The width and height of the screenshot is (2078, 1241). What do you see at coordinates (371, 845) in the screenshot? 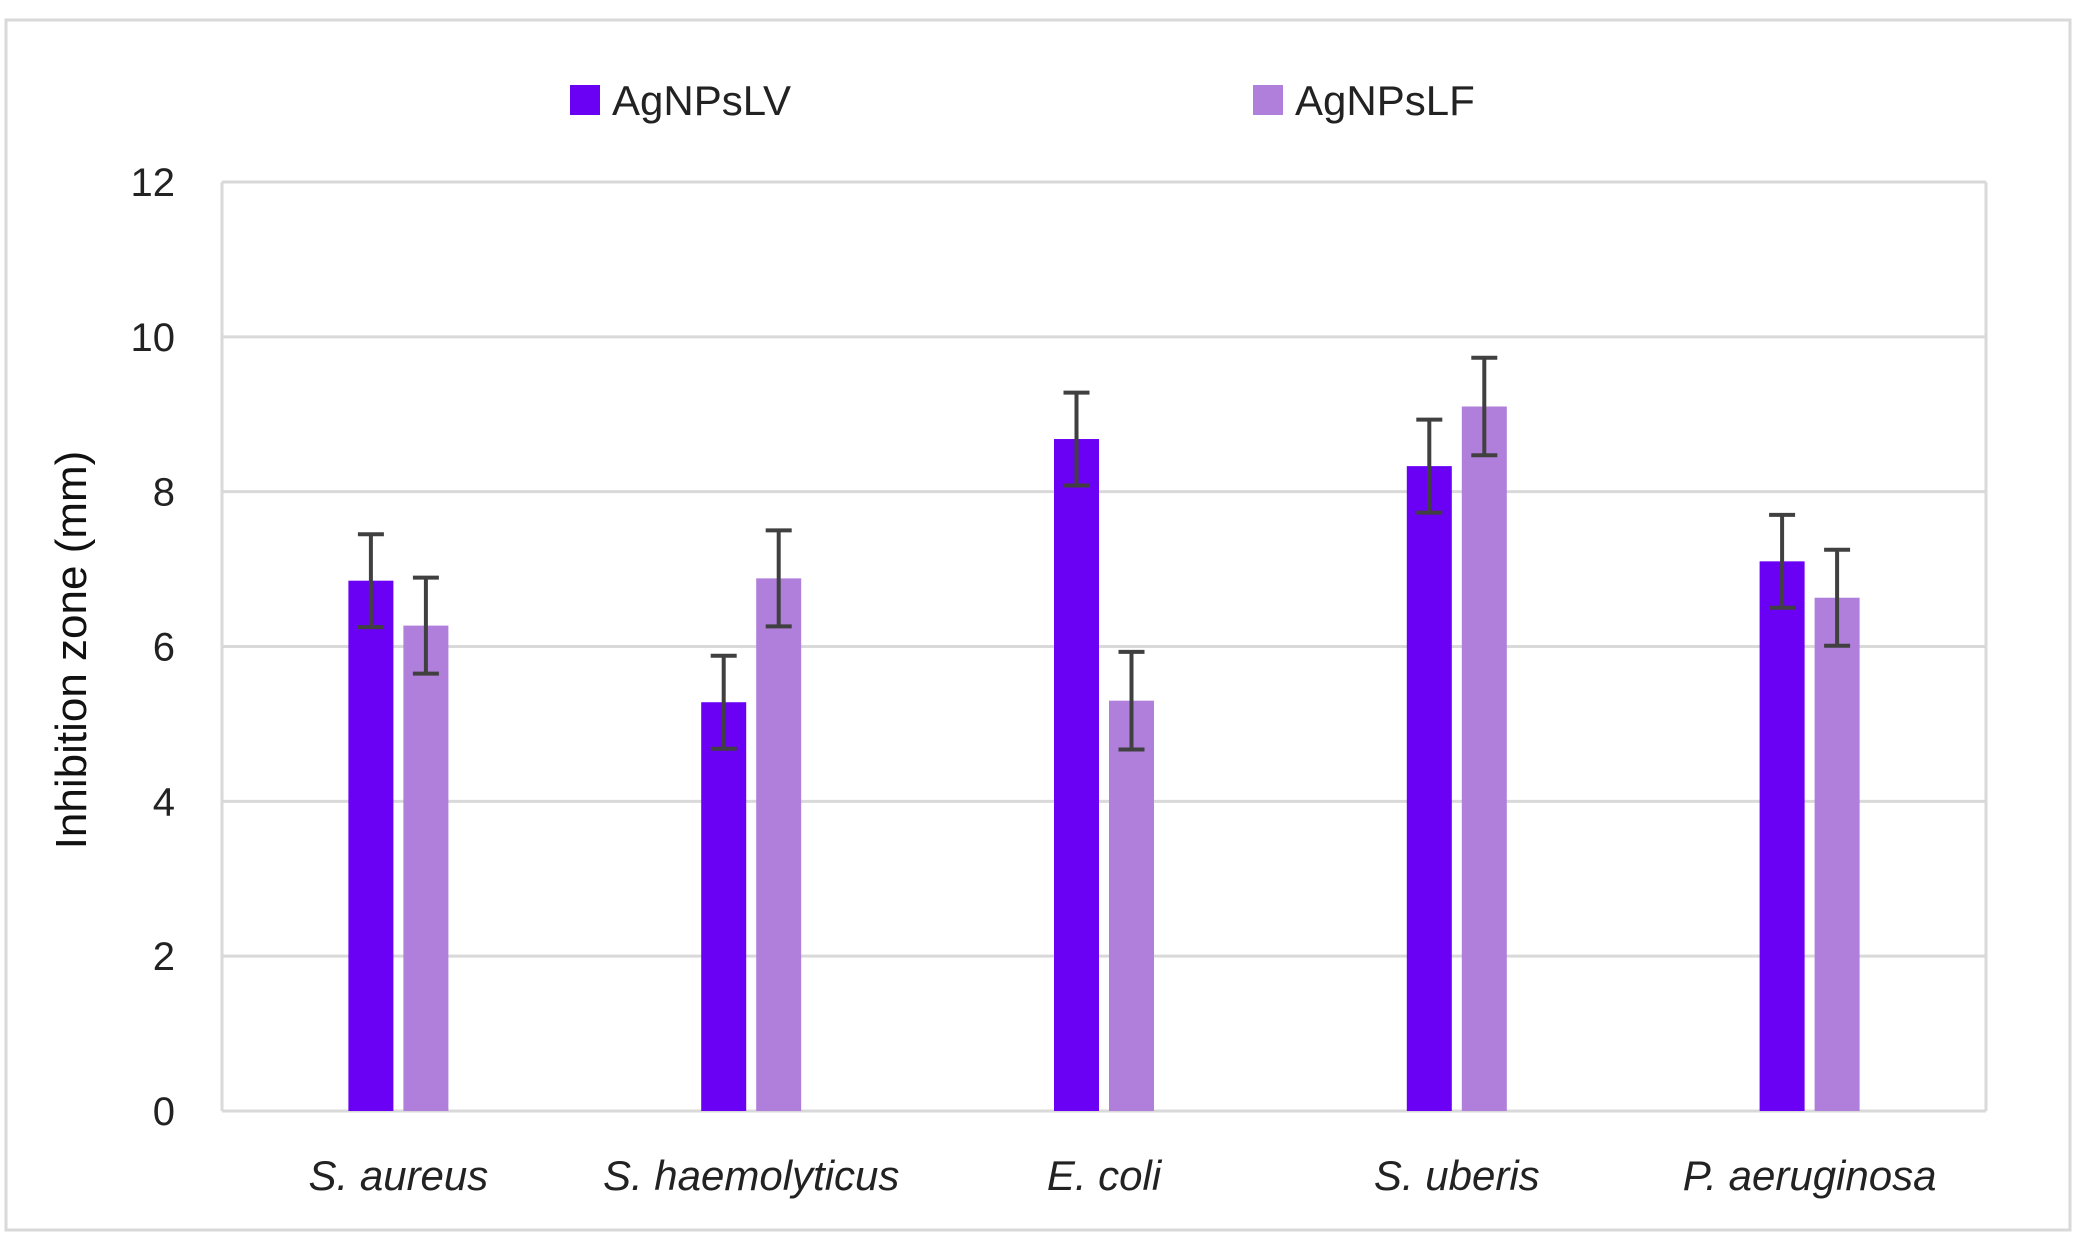
I see `bar-agnpslv-s-aureus` at bounding box center [371, 845].